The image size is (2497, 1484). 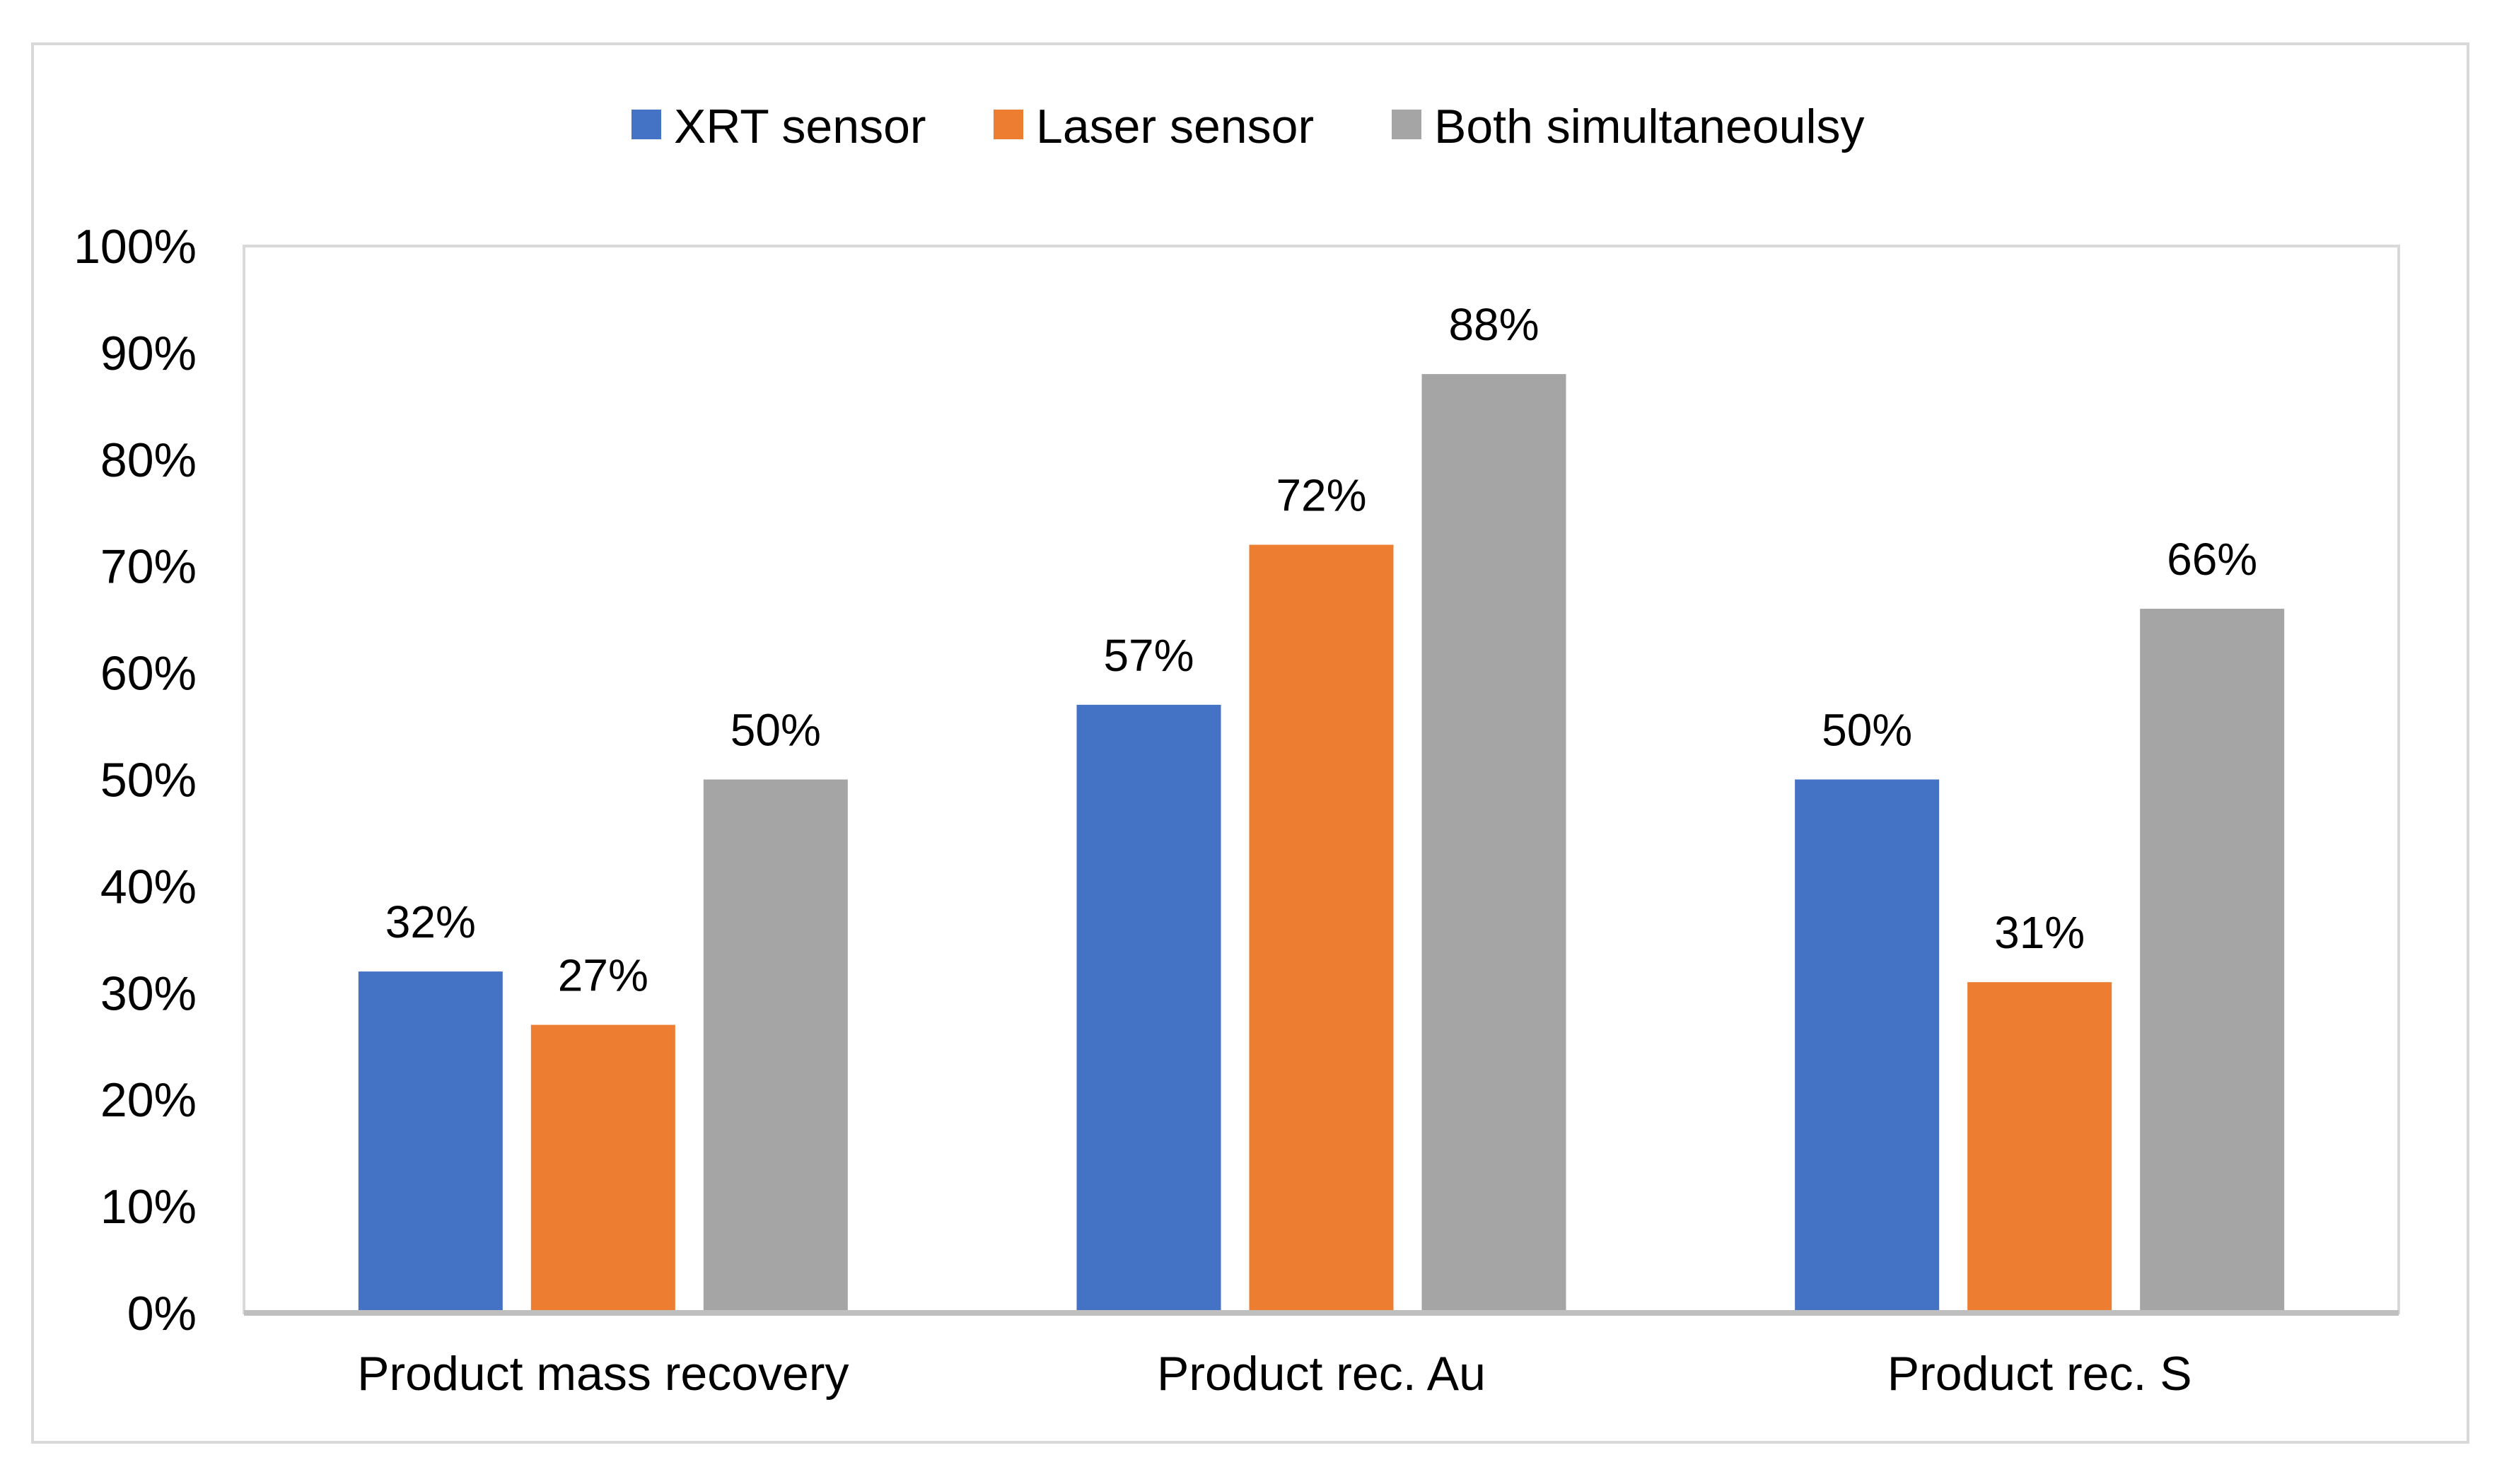 I want to click on y-tick-label: 40%, so click(x=148, y=887).